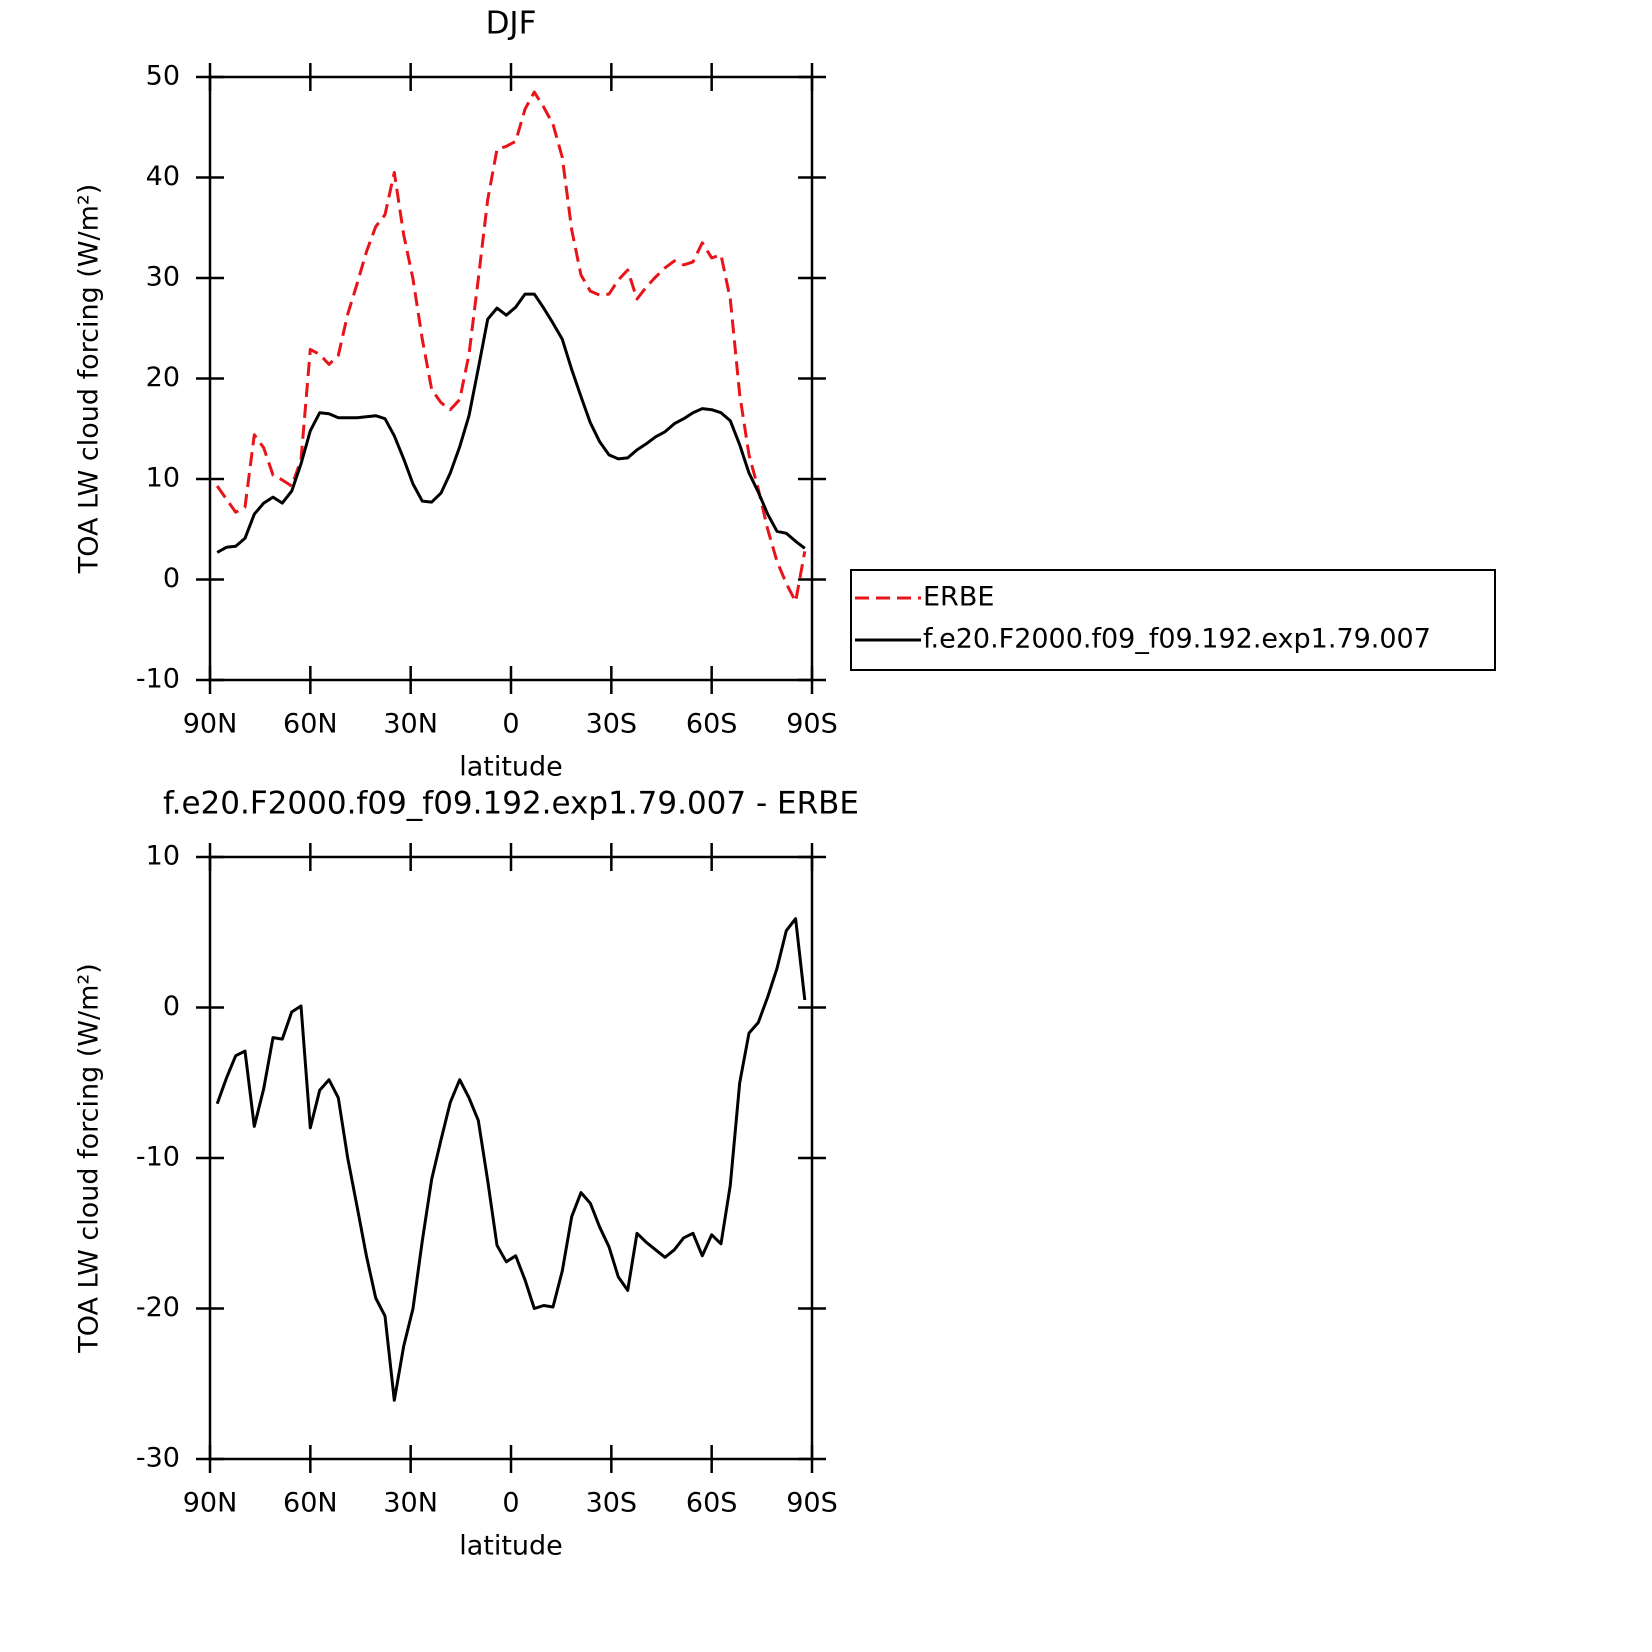  I want to click on y-tick-label: -20, so click(158, 1307).